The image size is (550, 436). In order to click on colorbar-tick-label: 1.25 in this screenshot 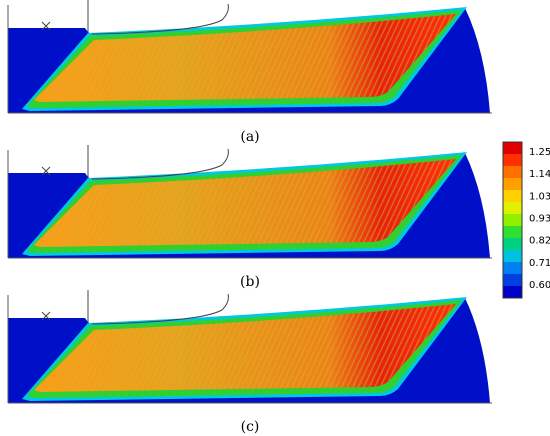, I will do `click(539, 152)`.